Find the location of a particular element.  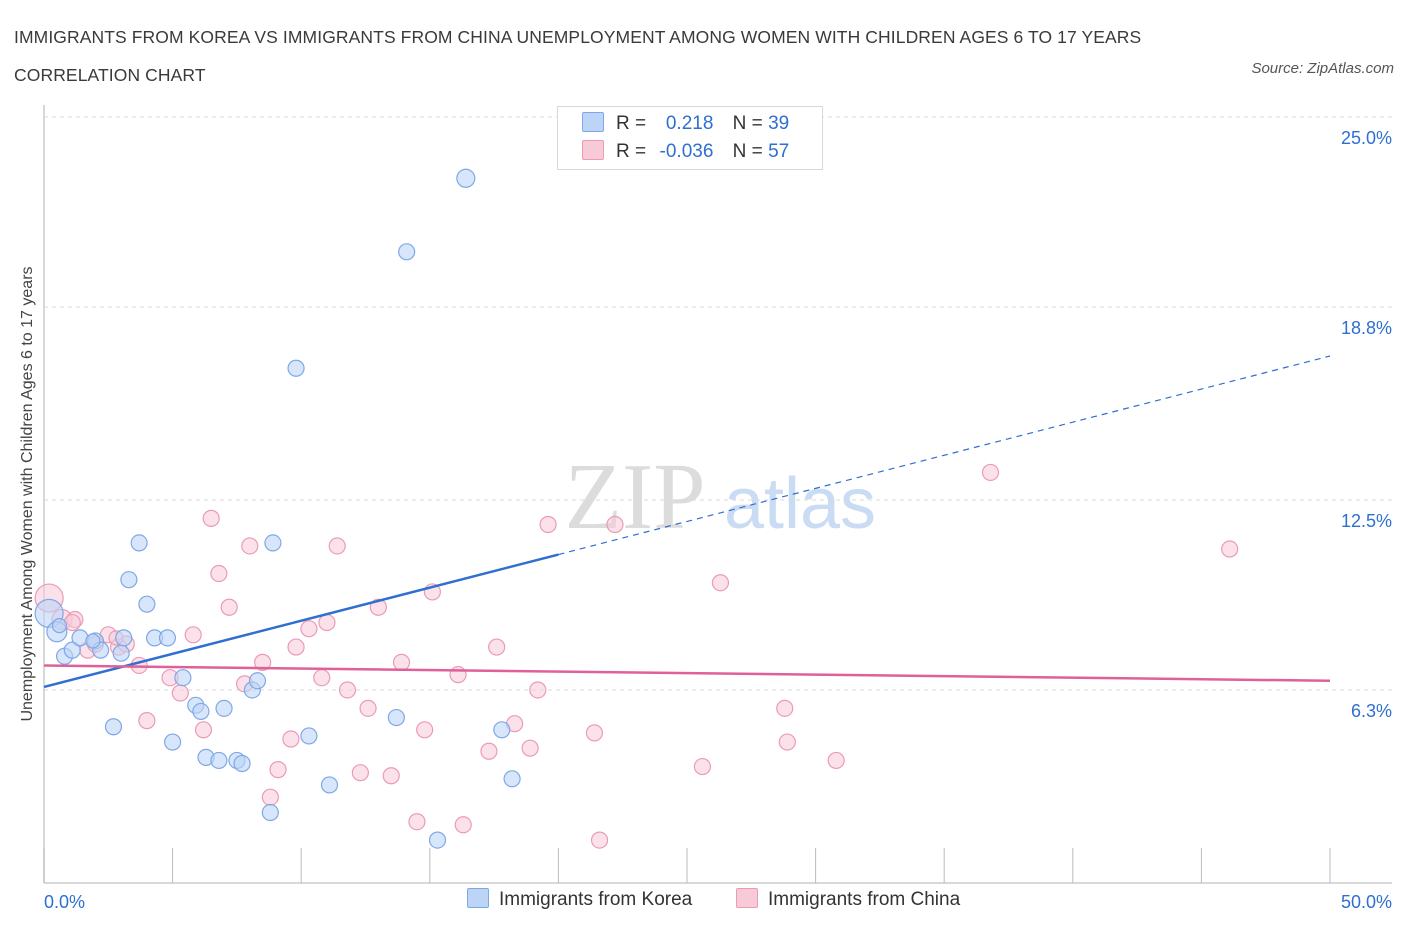

china-r-value: -0.036 is located at coordinates (686, 151).